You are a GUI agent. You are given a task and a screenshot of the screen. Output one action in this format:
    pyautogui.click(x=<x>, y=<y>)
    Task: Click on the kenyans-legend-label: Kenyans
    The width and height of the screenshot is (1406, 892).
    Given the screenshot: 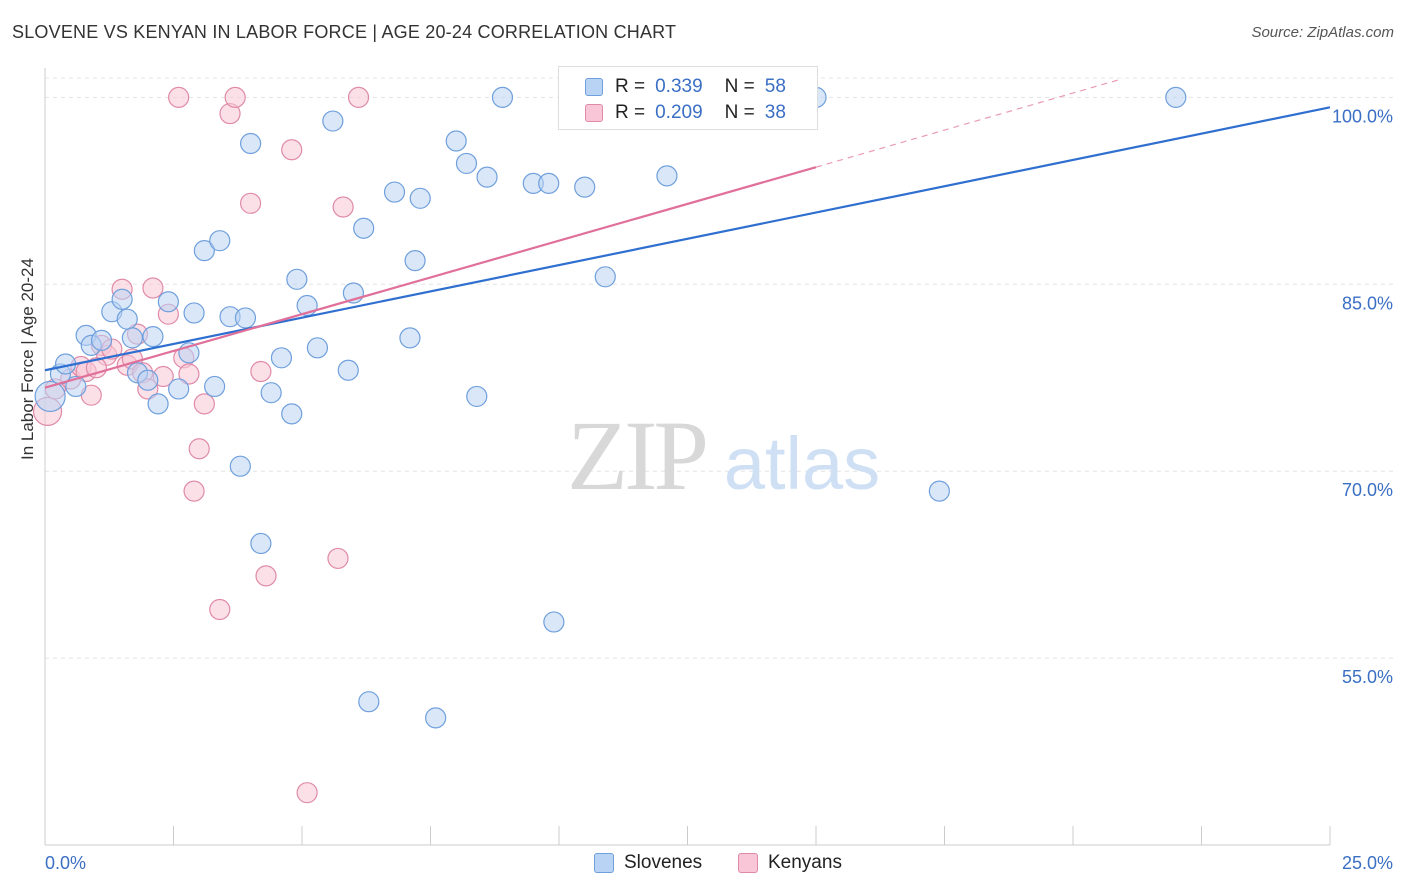 What is the action you would take?
    pyautogui.click(x=805, y=862)
    